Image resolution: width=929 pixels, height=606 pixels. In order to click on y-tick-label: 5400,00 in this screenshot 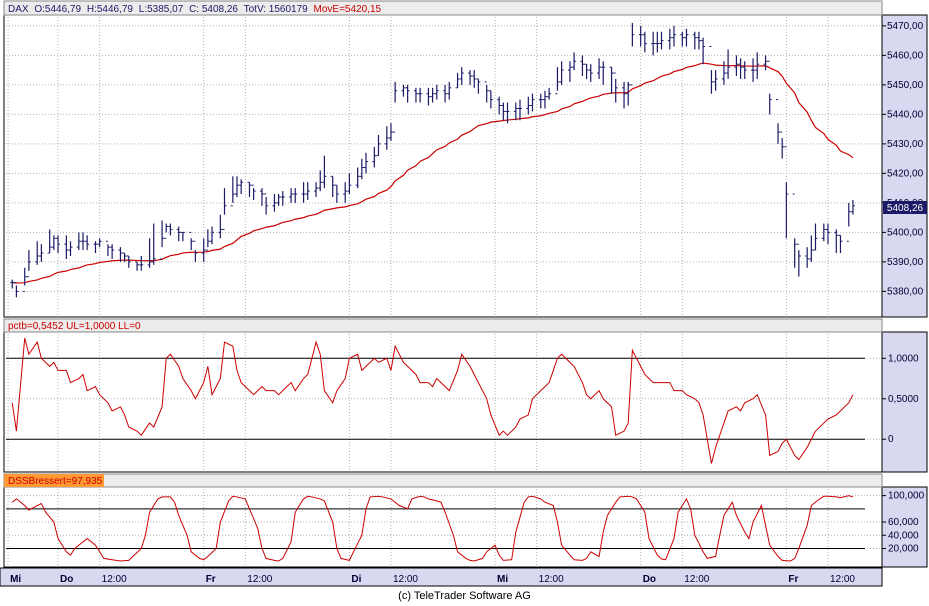, I will do `click(905, 232)`.